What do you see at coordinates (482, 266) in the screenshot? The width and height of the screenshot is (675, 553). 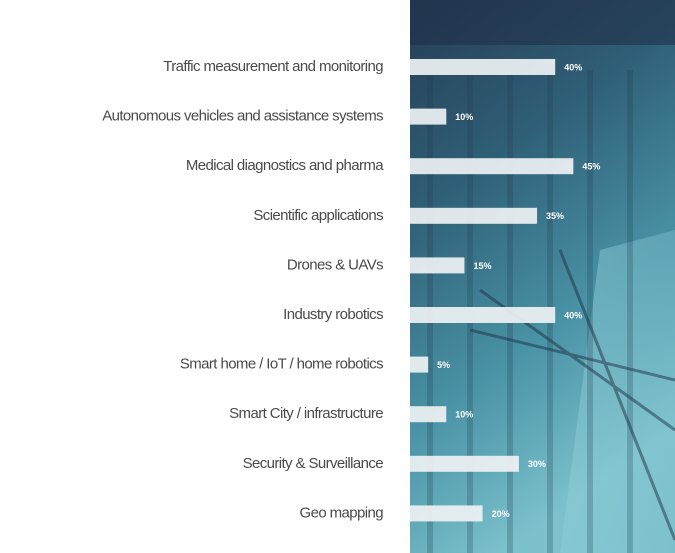 I see `value-label: 15%` at bounding box center [482, 266].